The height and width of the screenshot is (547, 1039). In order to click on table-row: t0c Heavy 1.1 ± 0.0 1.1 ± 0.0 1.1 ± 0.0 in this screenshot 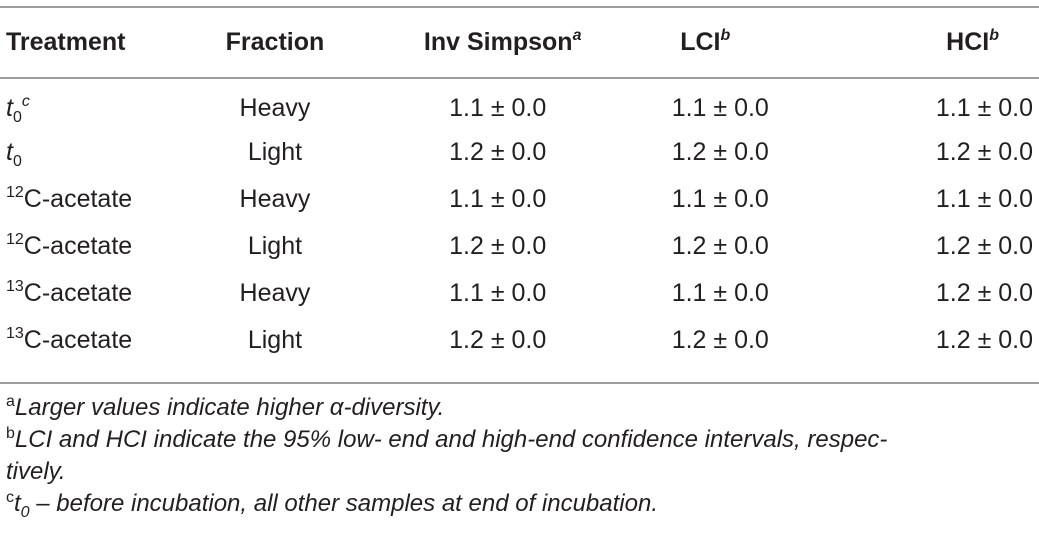, I will do `click(519, 103)`.